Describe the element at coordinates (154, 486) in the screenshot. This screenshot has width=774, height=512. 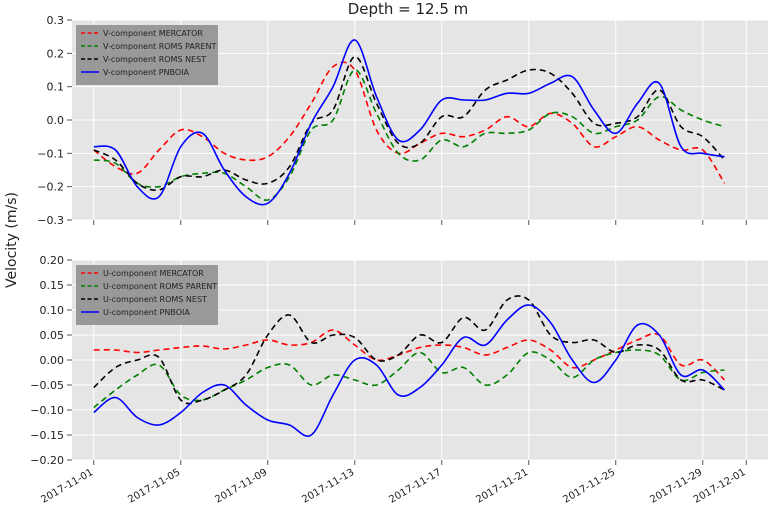
I see `x-tick-label: 2017-11-05` at that location.